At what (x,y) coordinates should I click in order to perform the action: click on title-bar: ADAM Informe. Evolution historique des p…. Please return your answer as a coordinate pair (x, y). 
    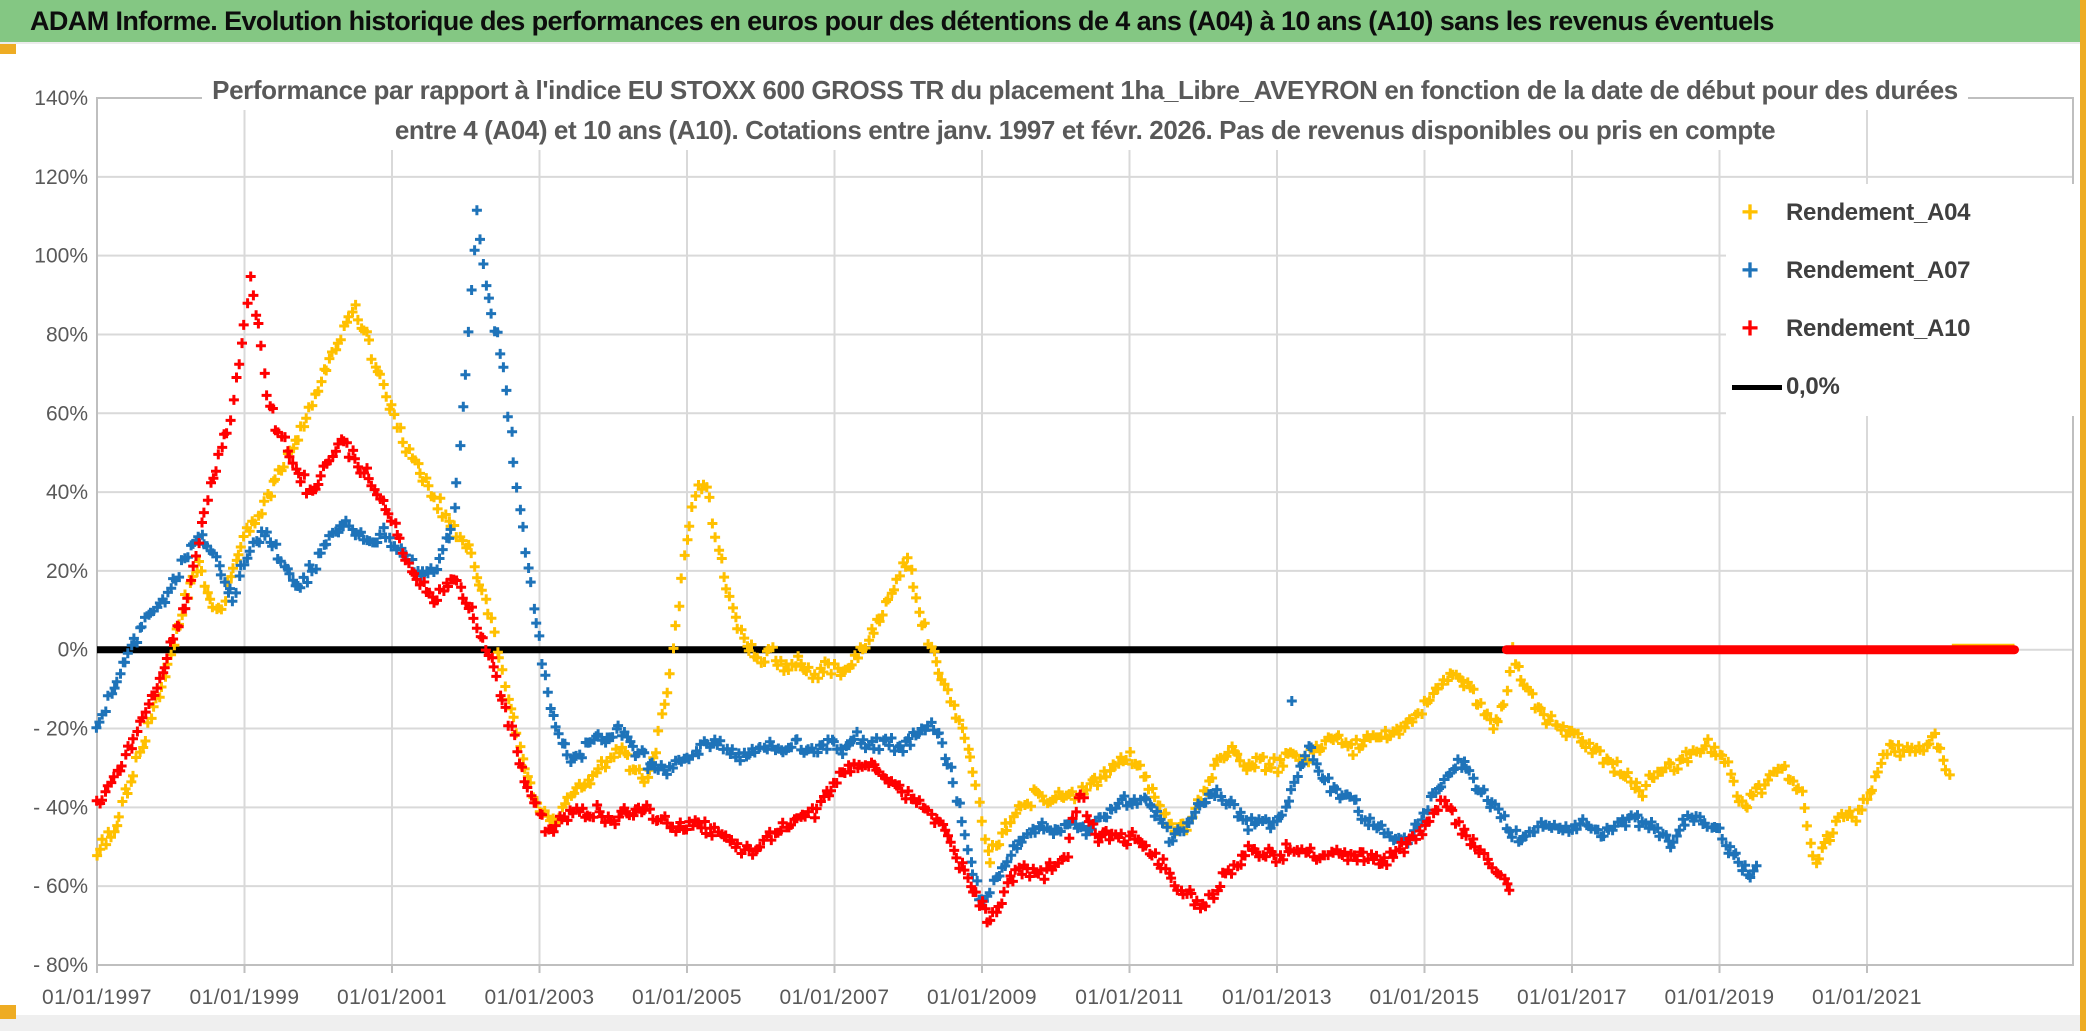
    Looking at the image, I should click on (1043, 22).